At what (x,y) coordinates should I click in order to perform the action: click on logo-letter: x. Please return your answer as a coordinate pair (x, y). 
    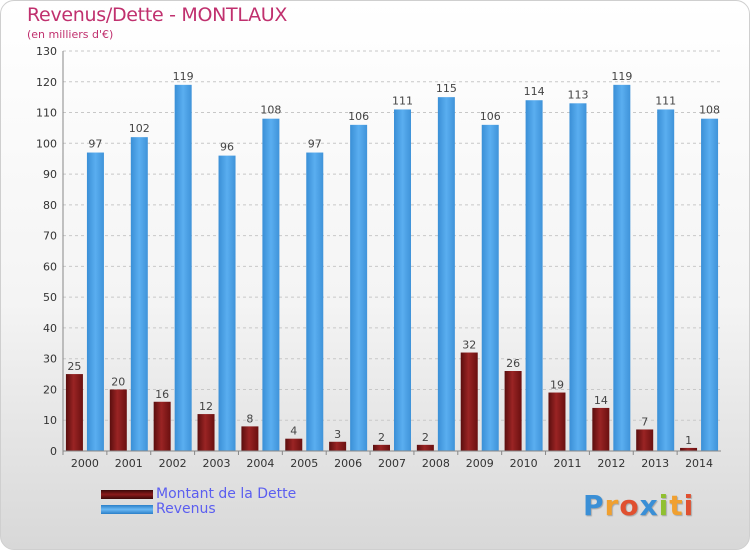
    Looking at the image, I should click on (649, 505).